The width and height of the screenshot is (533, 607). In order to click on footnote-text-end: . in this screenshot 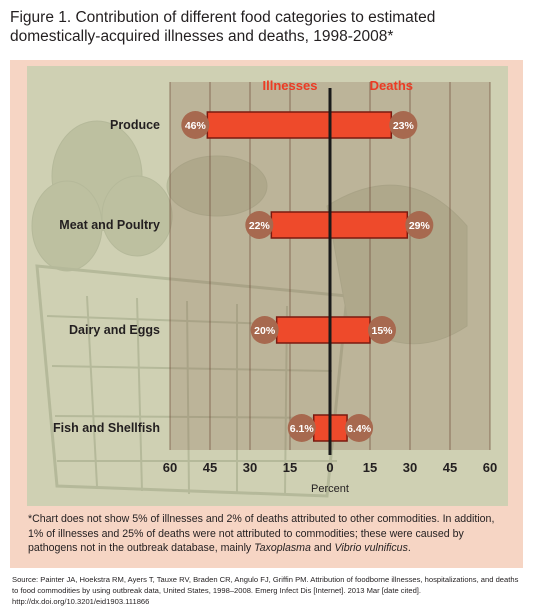, I will do `click(409, 548)`.